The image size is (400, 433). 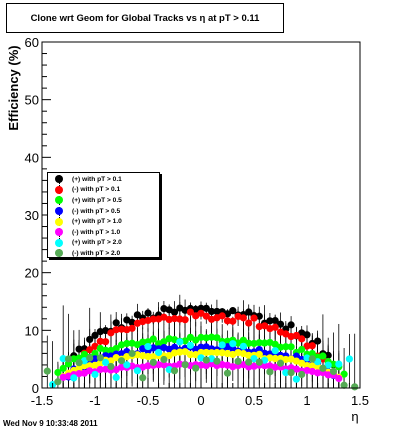 I want to click on y-axis-label: Efficiency (%), so click(x=13, y=87).